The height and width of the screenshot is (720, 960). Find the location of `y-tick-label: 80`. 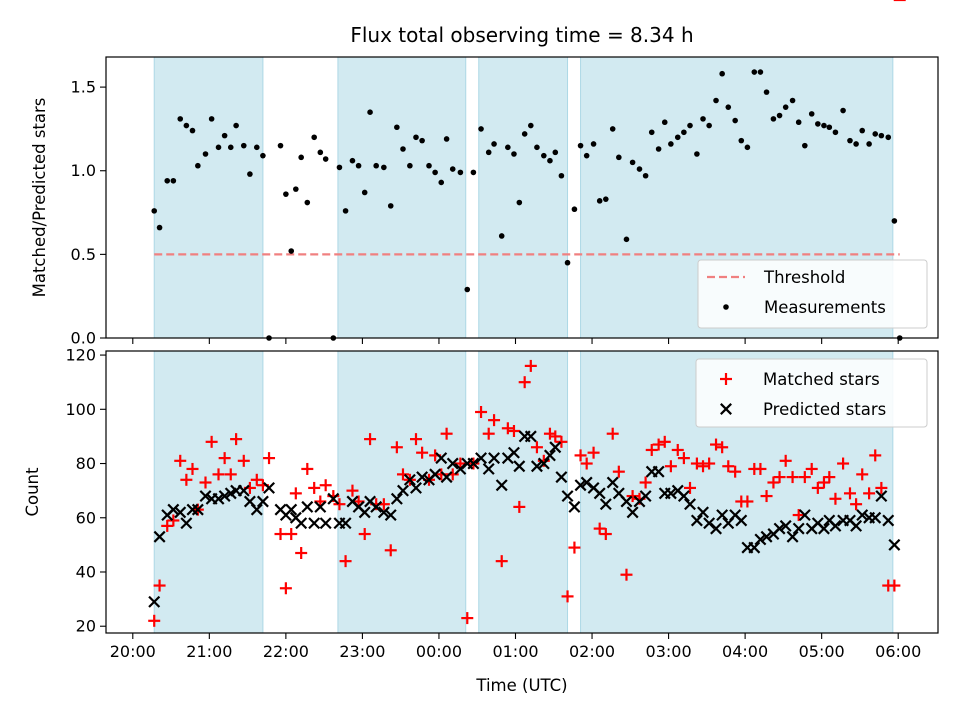

y-tick-label: 80 is located at coordinates (86, 463).